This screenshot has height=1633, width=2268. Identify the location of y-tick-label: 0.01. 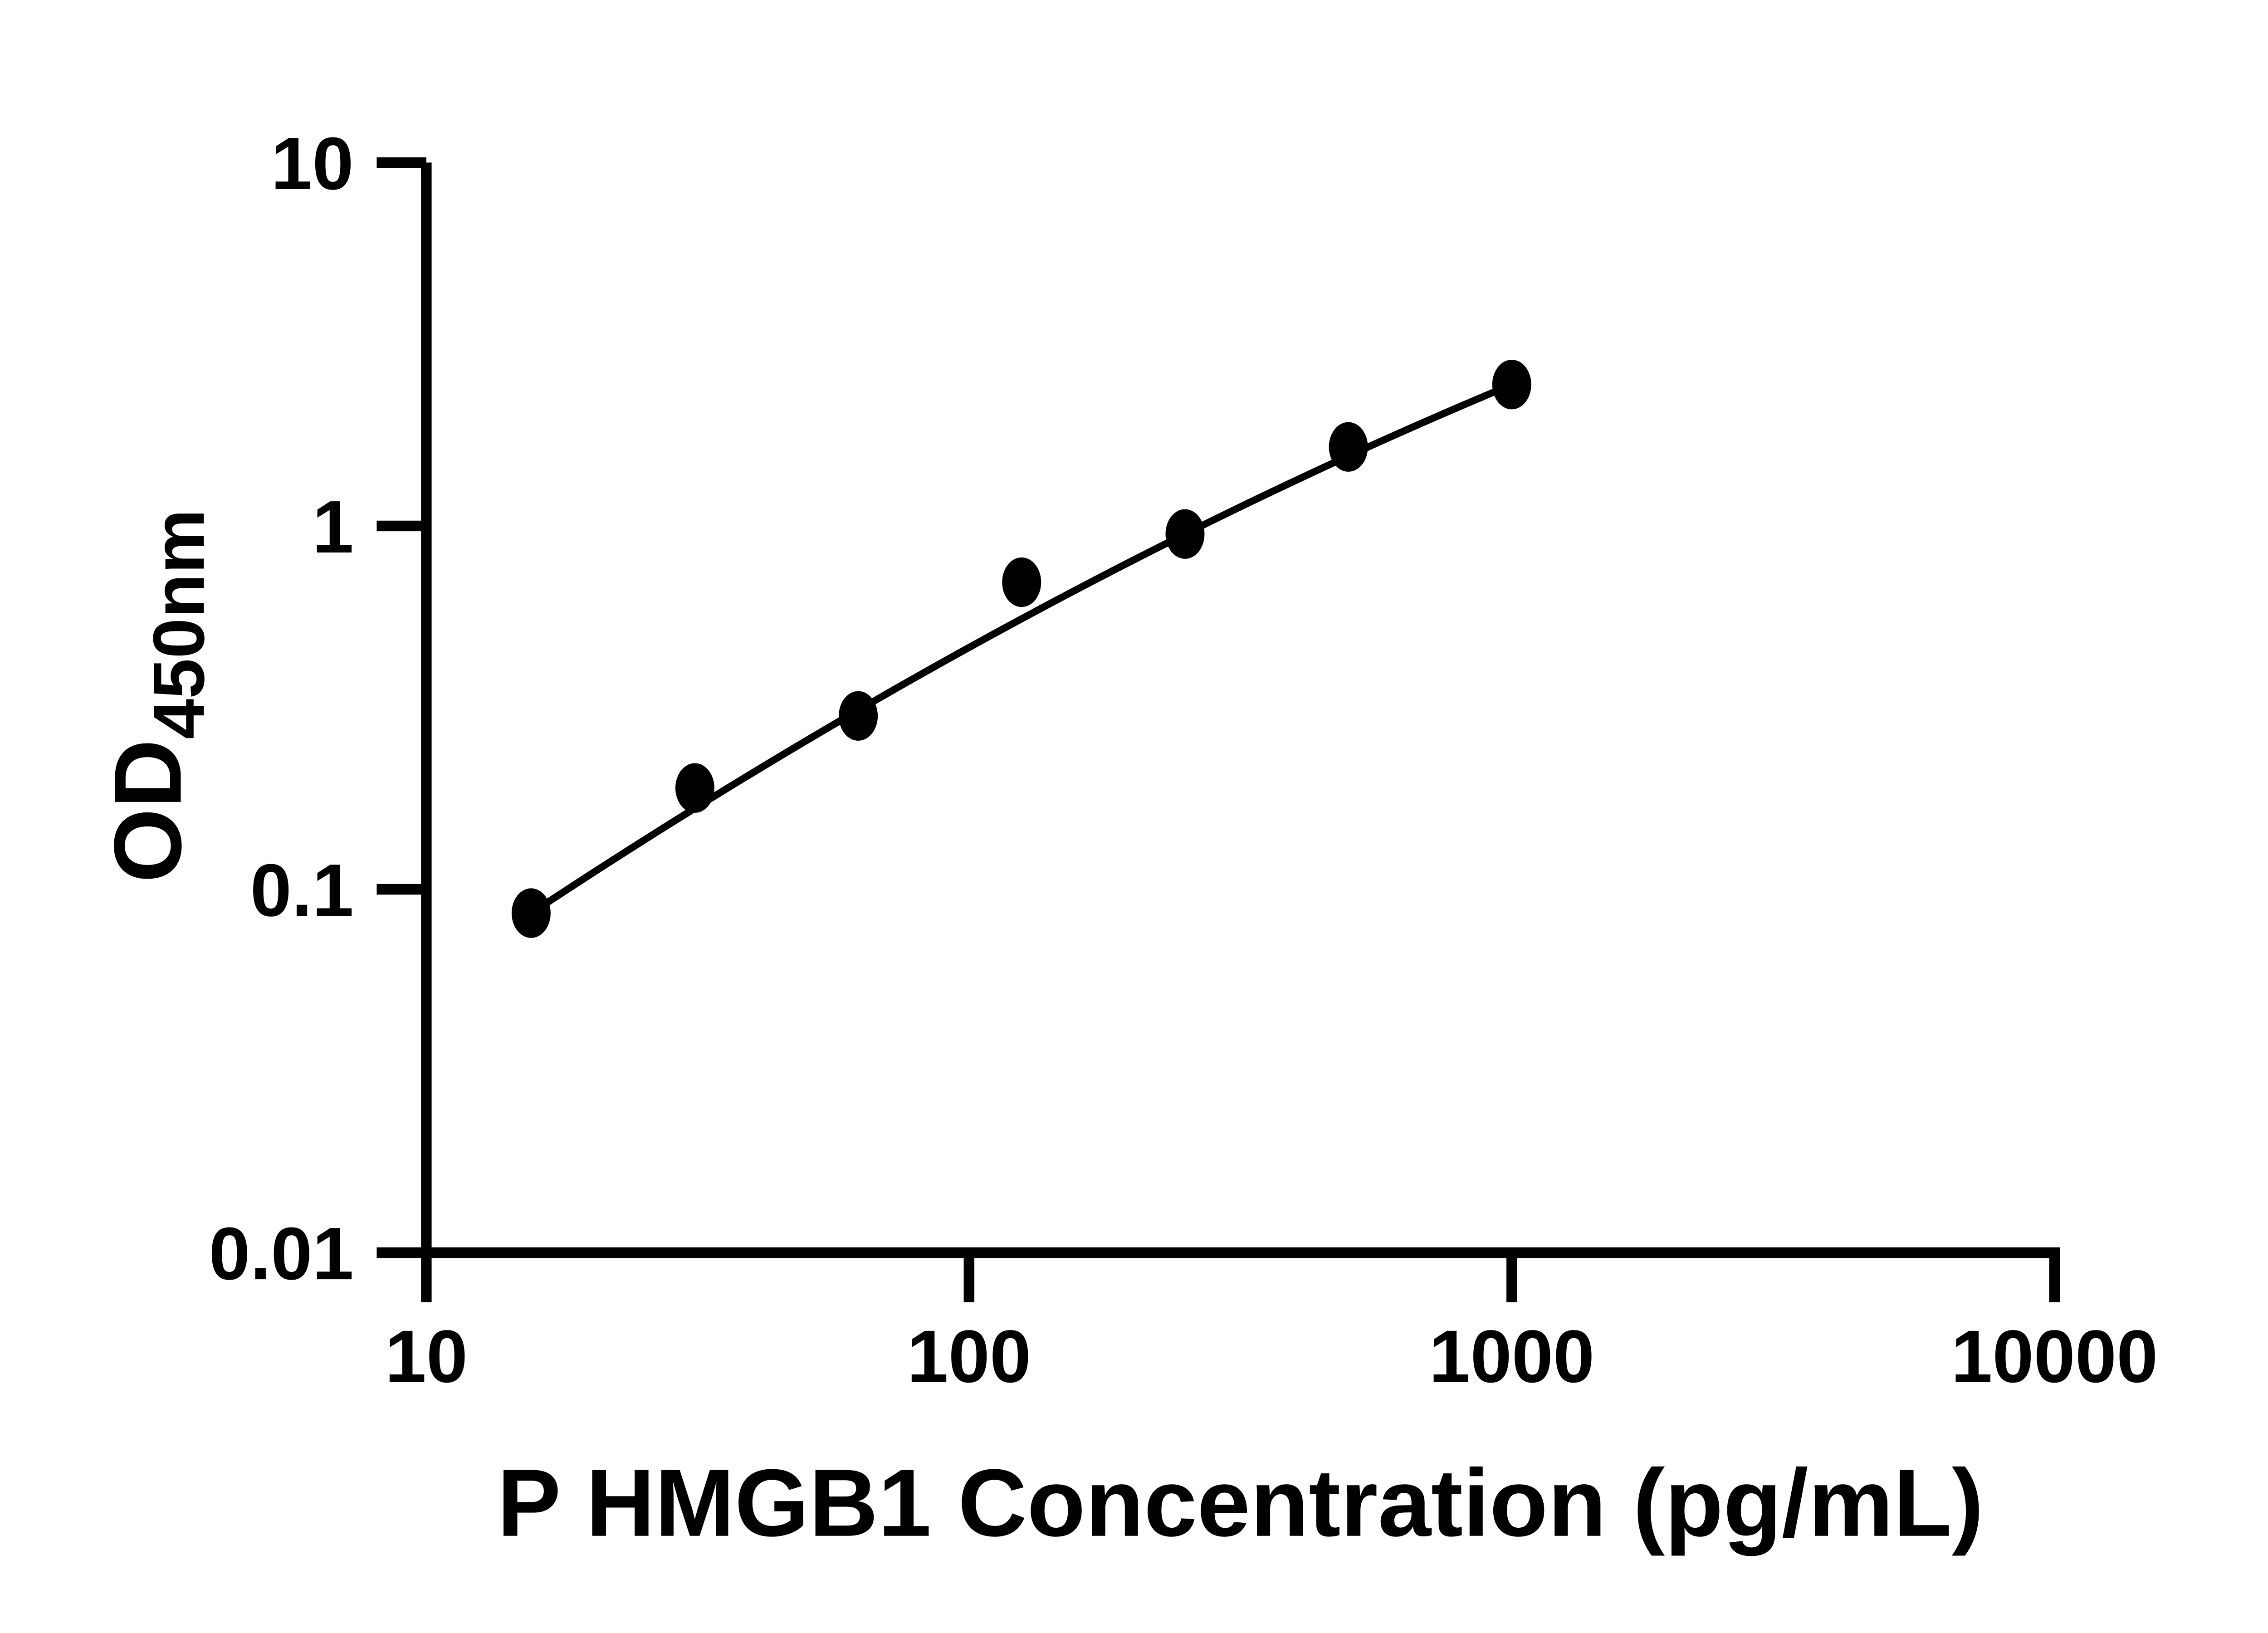
(281, 1253).